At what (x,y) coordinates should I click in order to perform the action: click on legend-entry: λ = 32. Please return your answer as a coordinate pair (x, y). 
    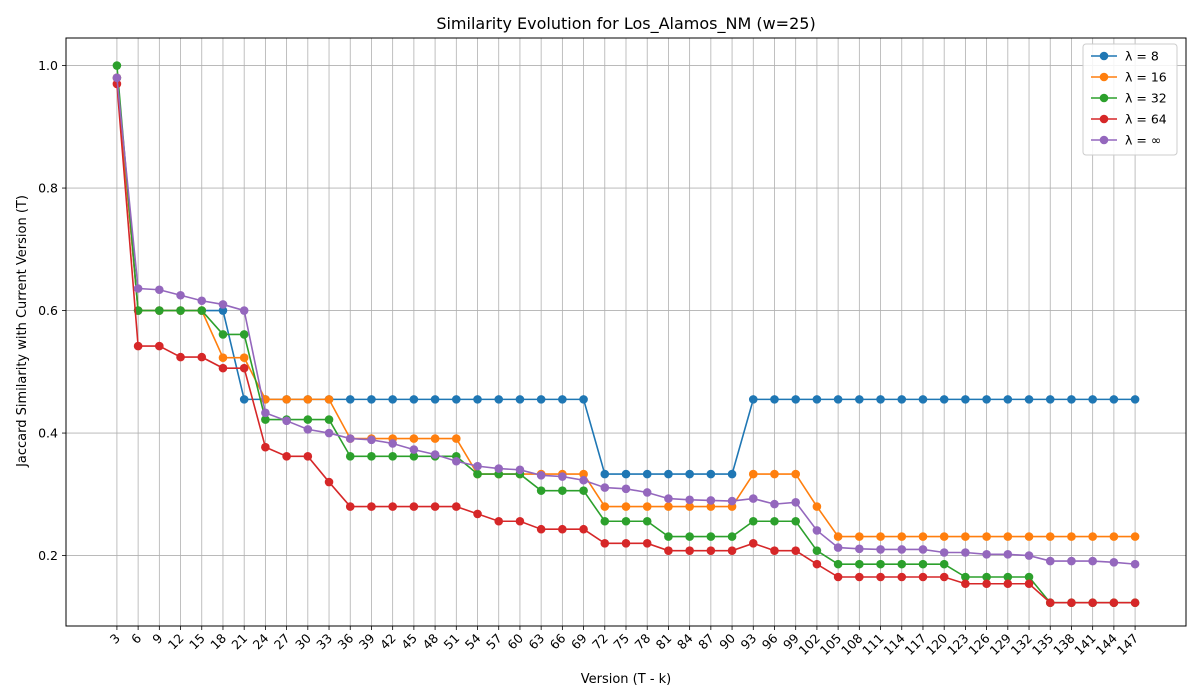
    Looking at the image, I should click on (1129, 98).